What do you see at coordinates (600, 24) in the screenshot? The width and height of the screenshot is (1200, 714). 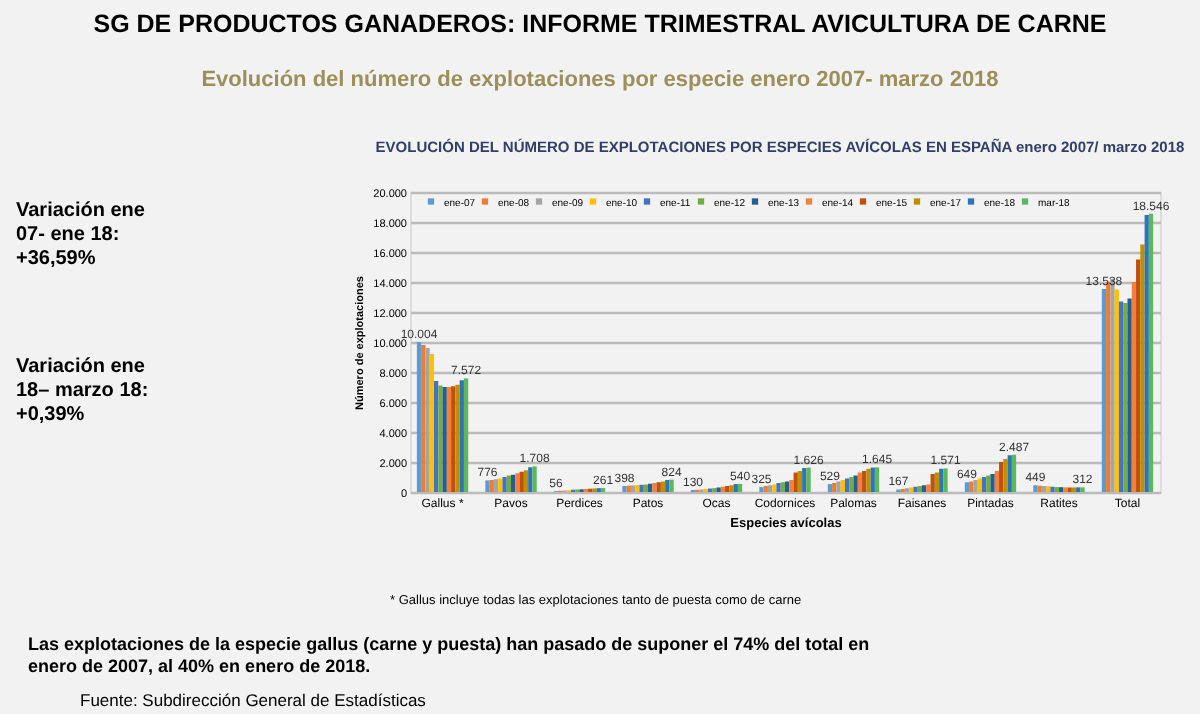 I see `chart-title: SG DE PRODUCTOS GANADEROS: INFORME TRIMESTRAL AVICULTURA DE CARNE` at bounding box center [600, 24].